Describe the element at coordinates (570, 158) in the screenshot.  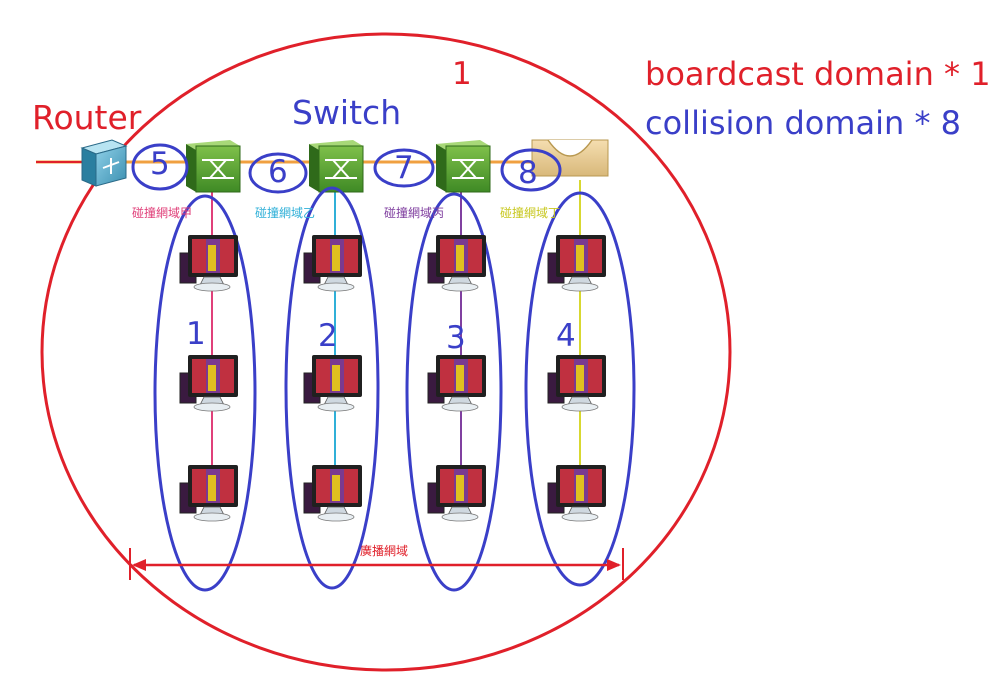
I see `hub-icon` at that location.